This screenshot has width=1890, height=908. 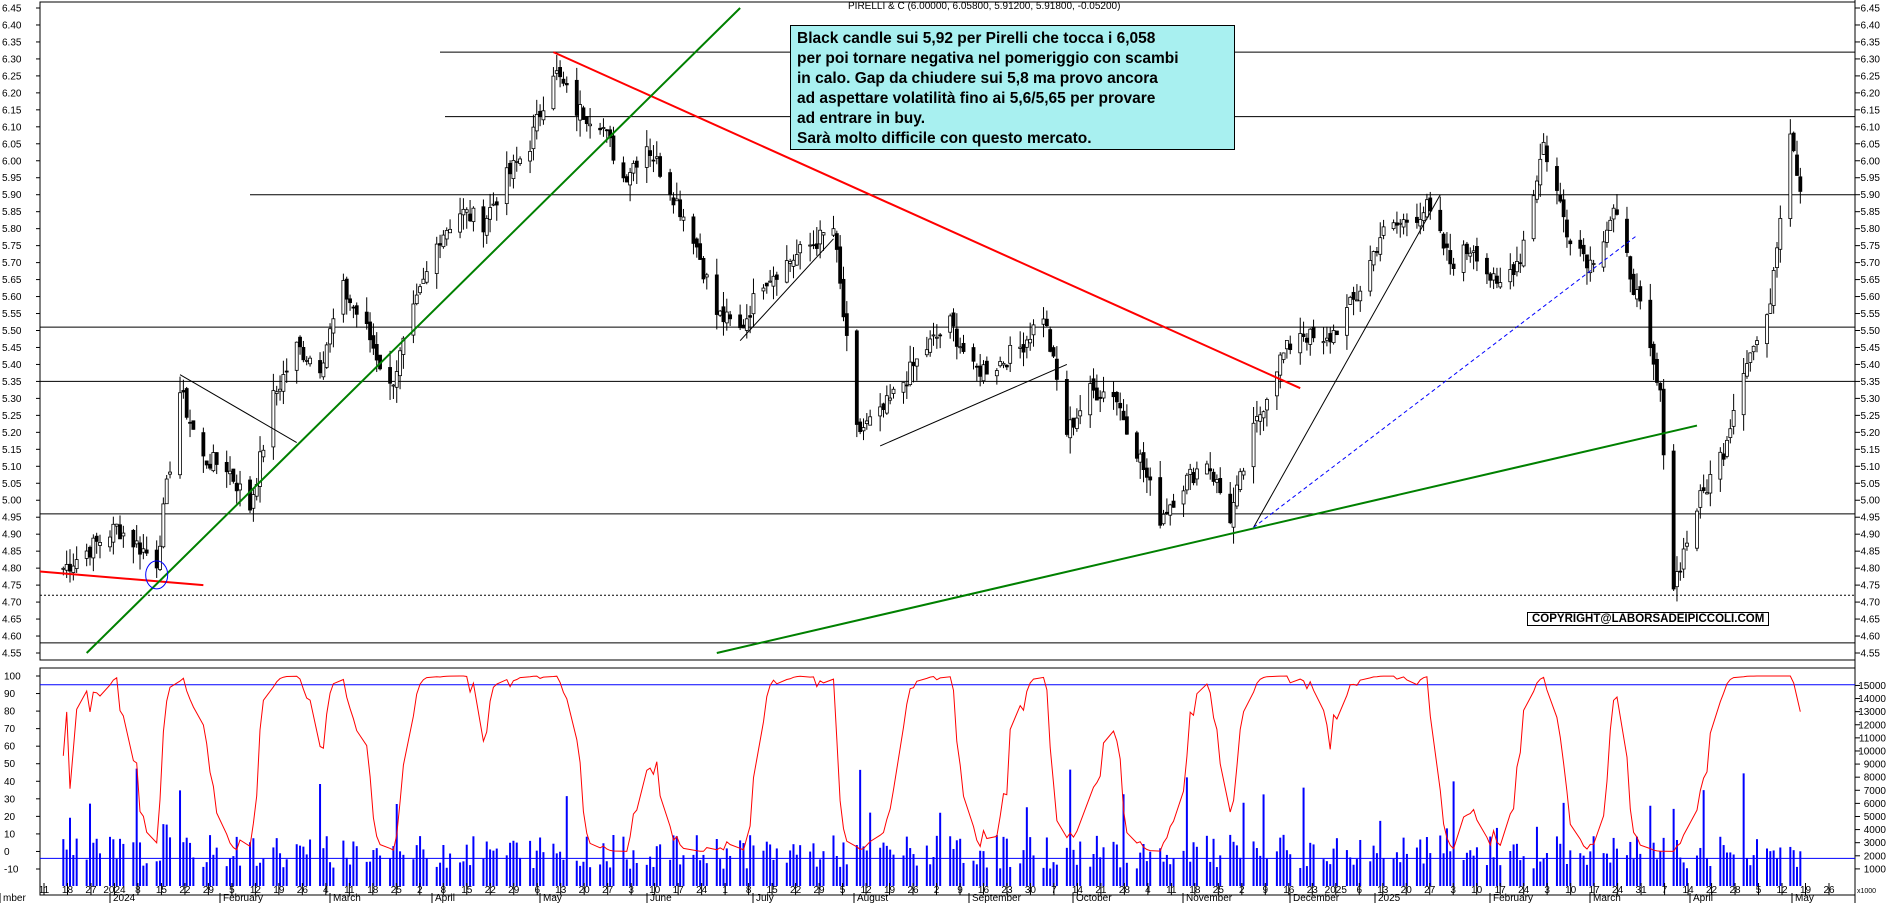 What do you see at coordinates (1359, 890) in the screenshot?
I see `x-tick-label: 6` at bounding box center [1359, 890].